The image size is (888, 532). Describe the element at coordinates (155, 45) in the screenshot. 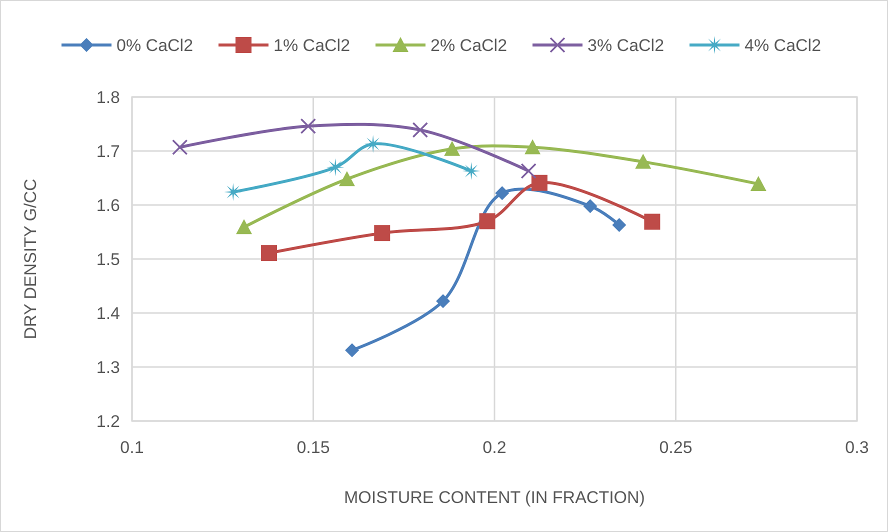

I see `legend-label: 0% CaCl2` at that location.